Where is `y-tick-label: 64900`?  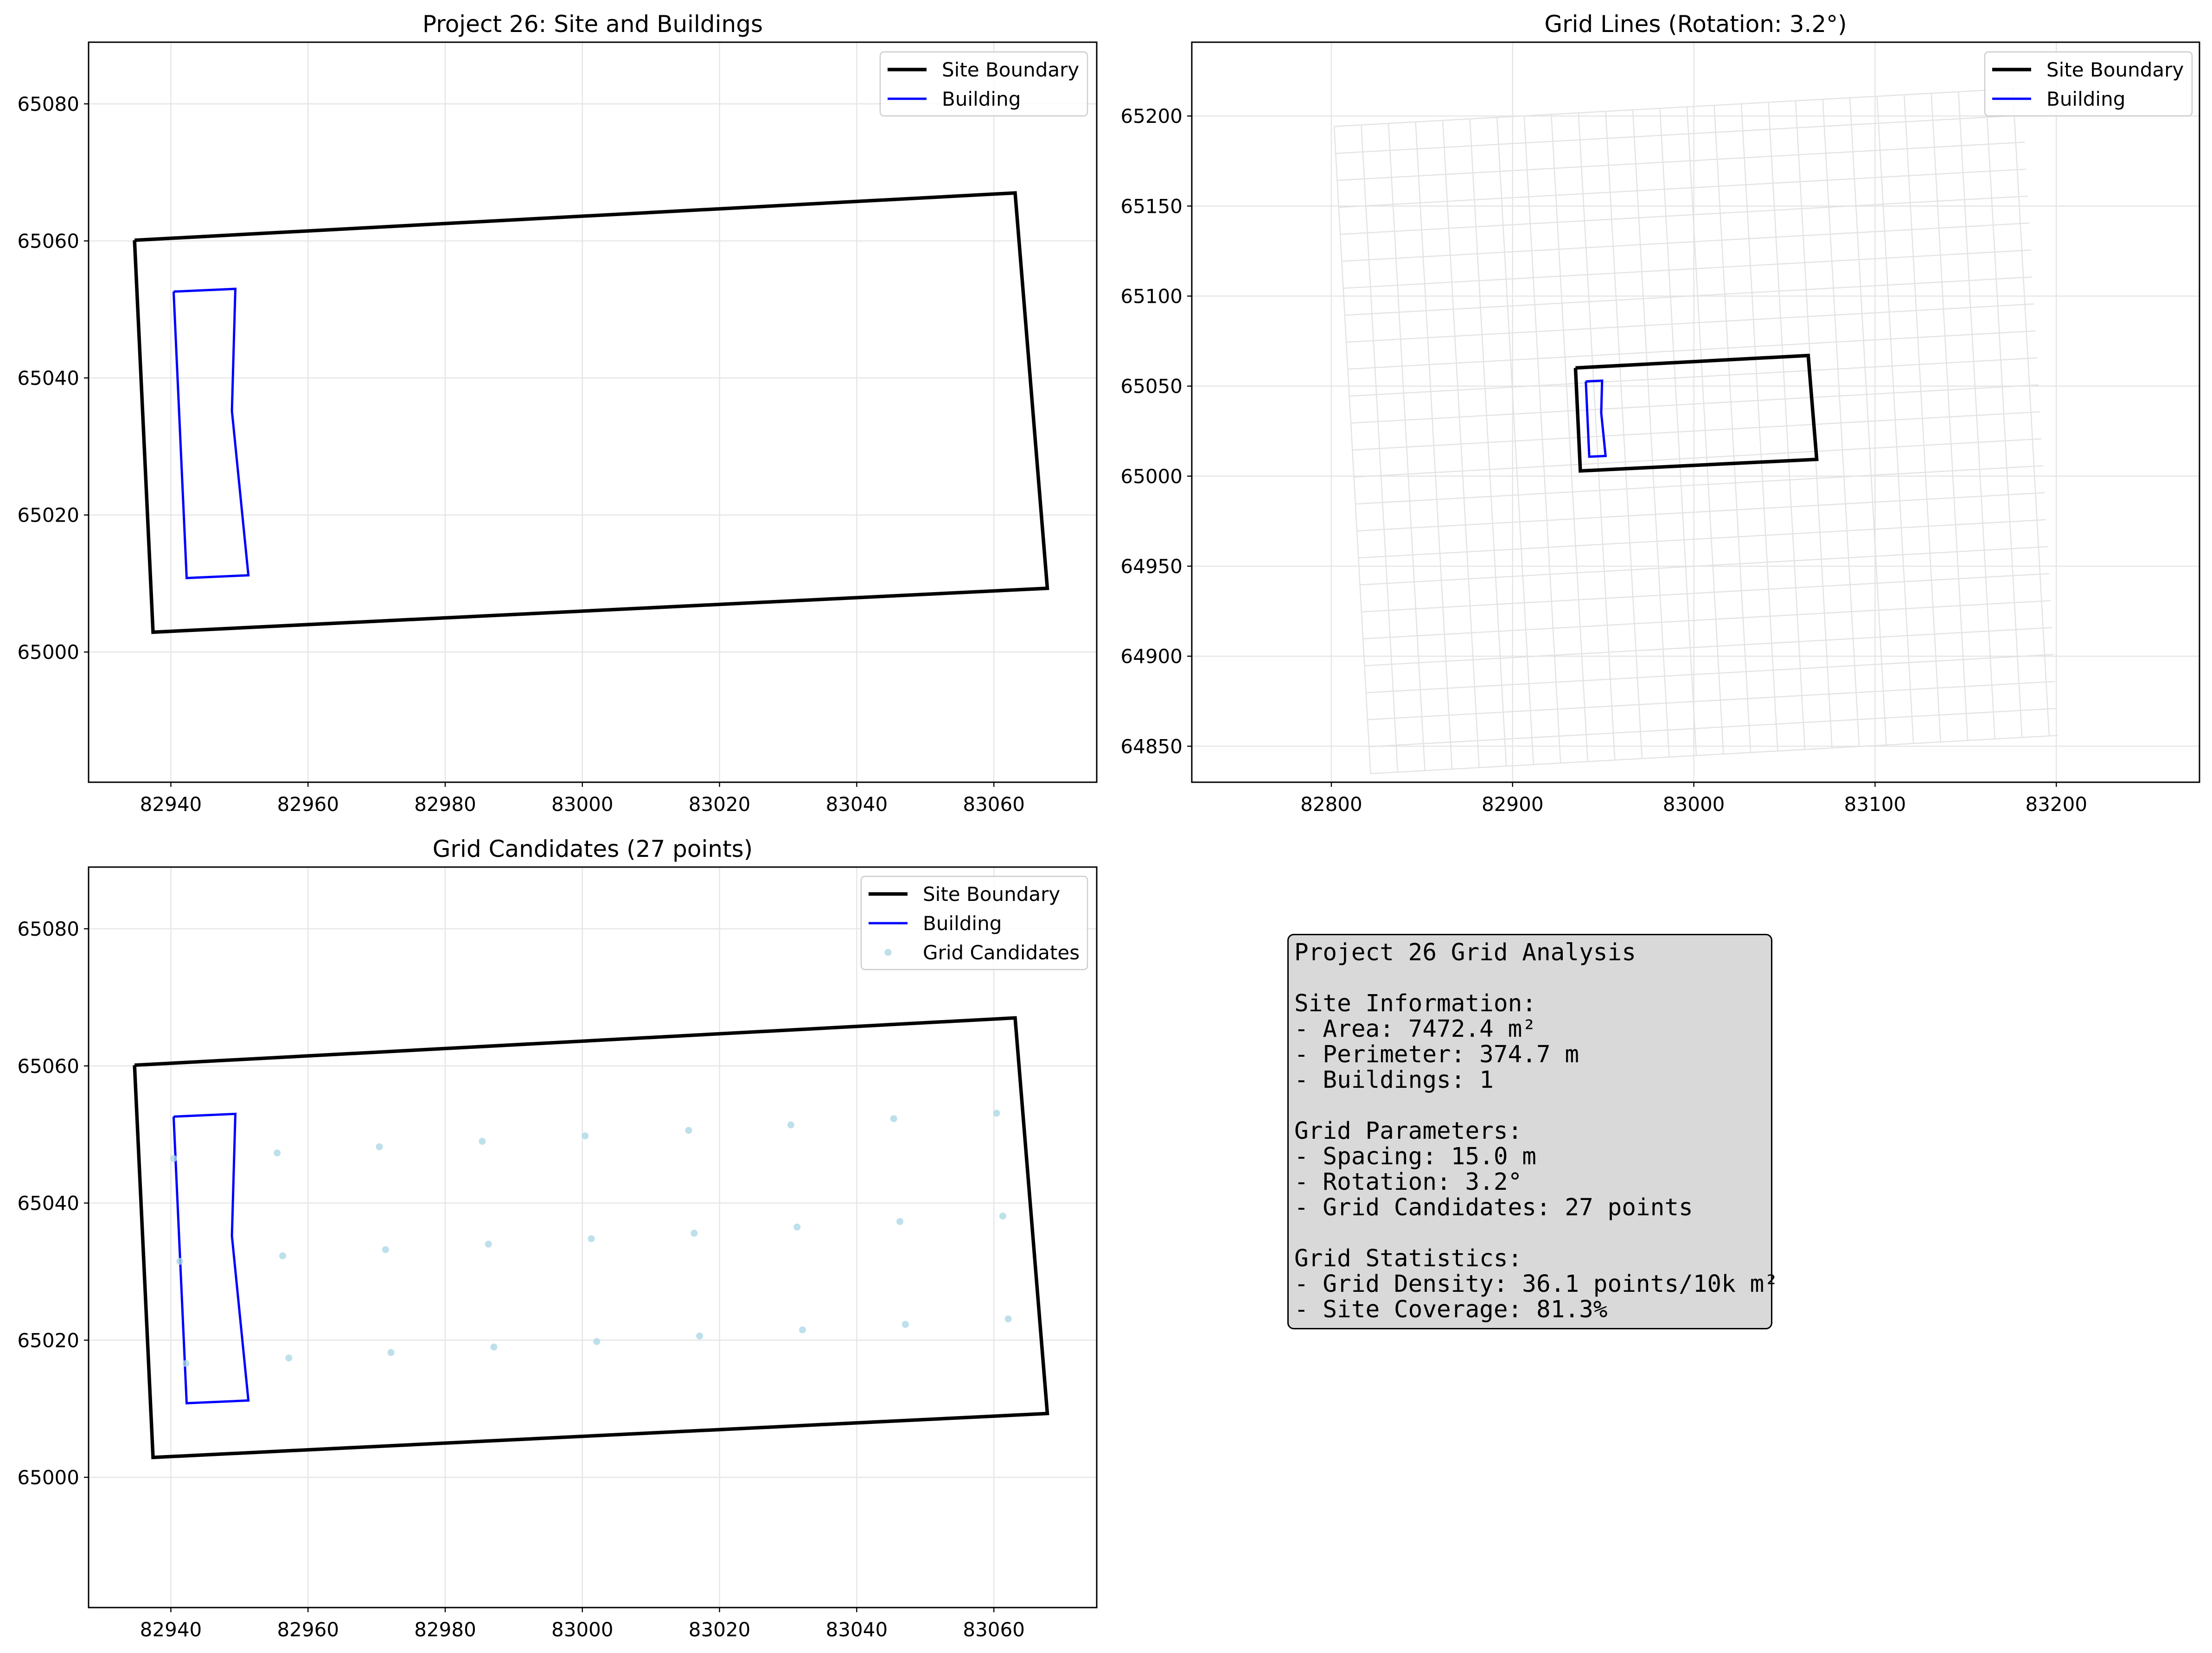 y-tick-label: 64900 is located at coordinates (1151, 656).